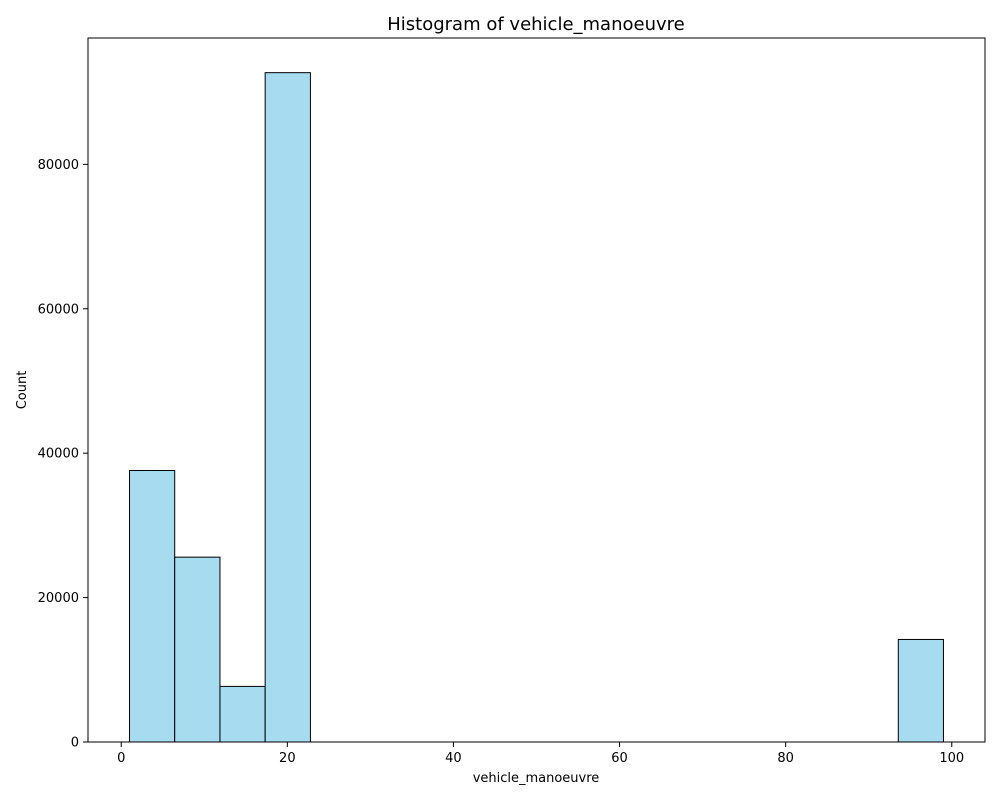  What do you see at coordinates (58, 165) in the screenshot?
I see `y-tick-label: 80000` at bounding box center [58, 165].